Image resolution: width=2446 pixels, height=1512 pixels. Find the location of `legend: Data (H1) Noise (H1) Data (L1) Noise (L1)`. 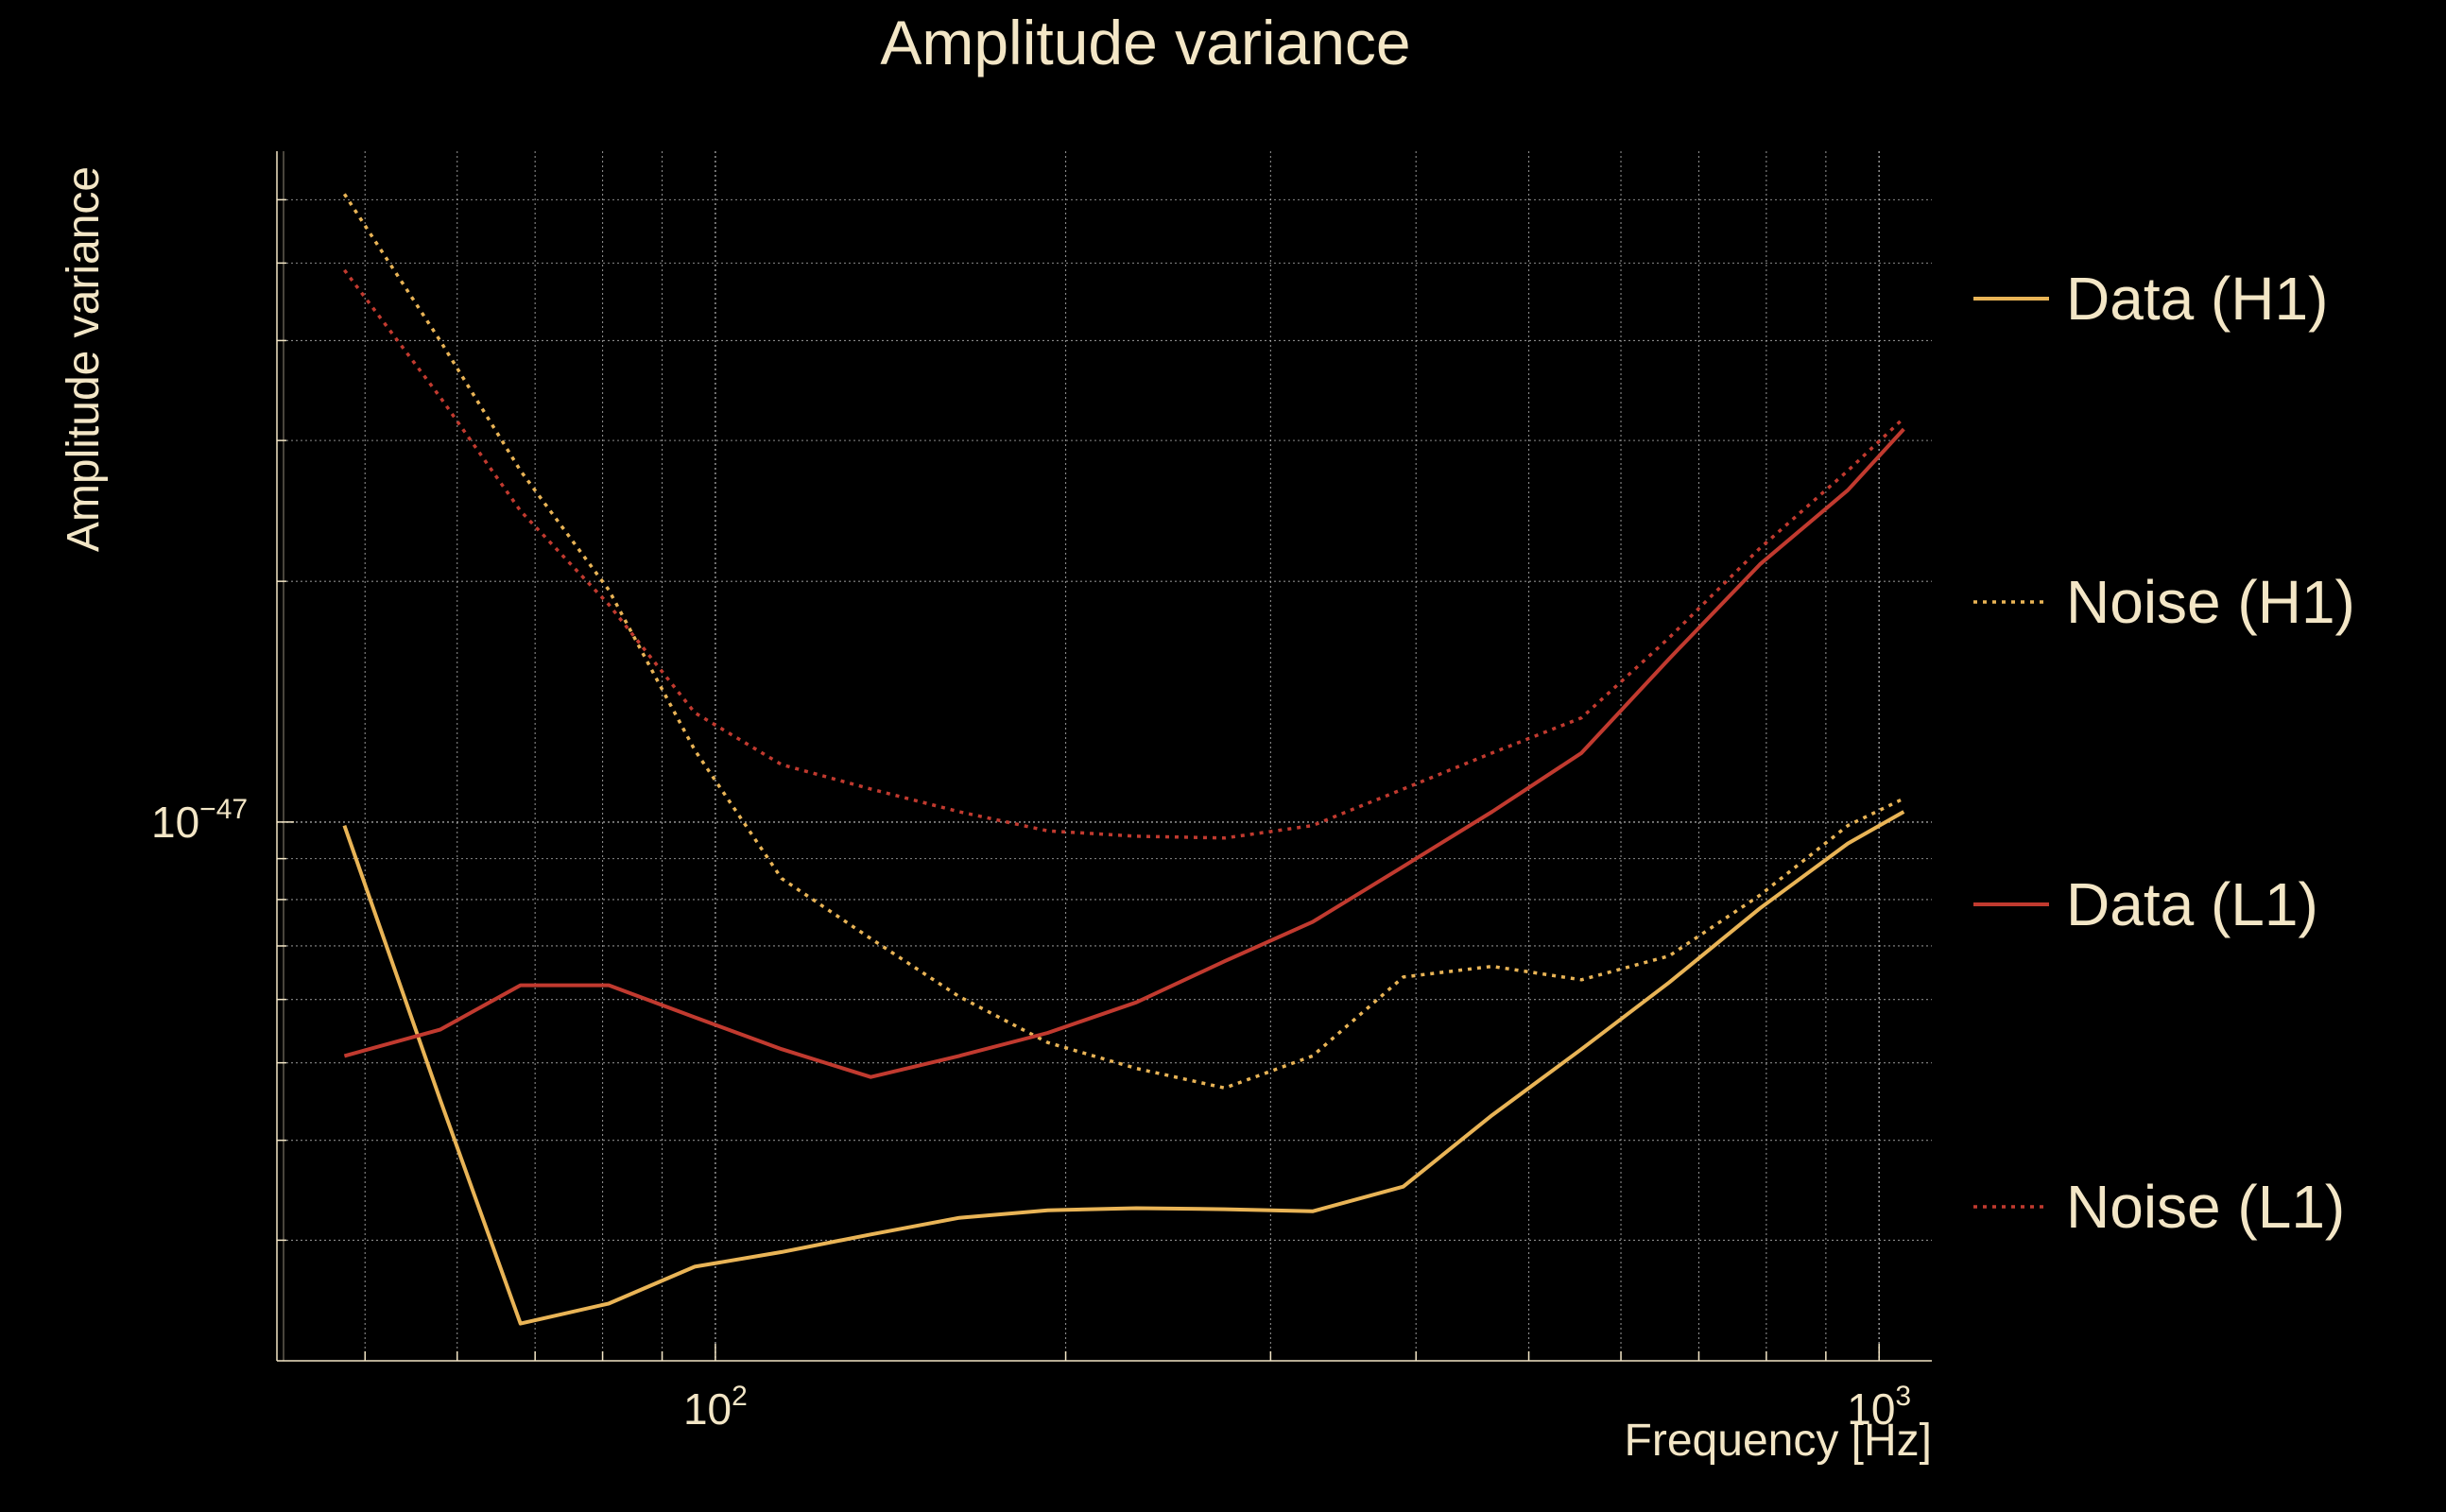

legend: Data (H1) Noise (H1) Data (L1) Noise (L1) is located at coordinates (2164, 753).